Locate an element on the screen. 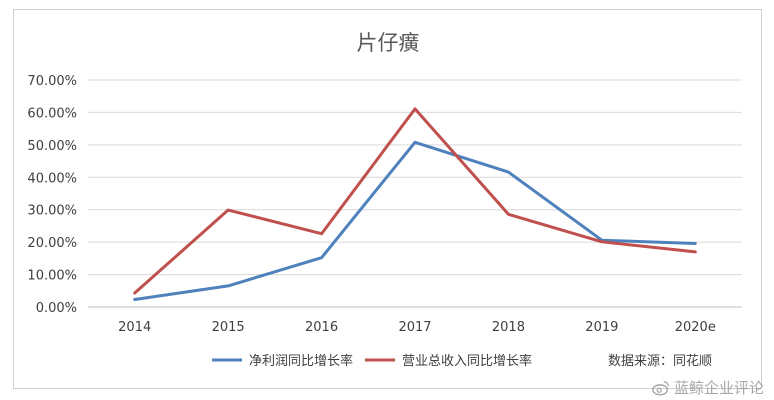 The width and height of the screenshot is (774, 400). y-tick-label: 70.00% is located at coordinates (52, 81).